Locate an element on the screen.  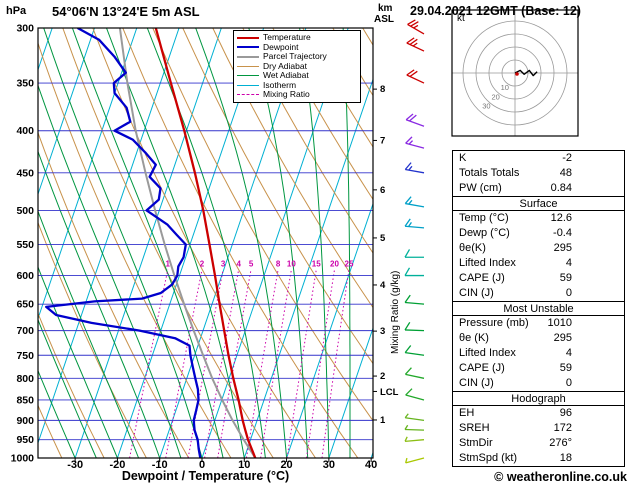
legend-label: Wet Adiabat is located at coordinates (286, 75).